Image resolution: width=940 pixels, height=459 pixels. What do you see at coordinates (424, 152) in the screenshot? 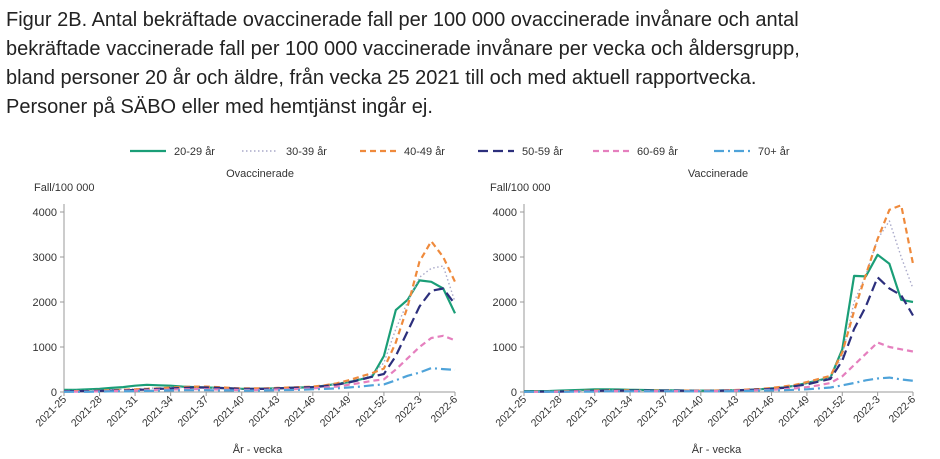
I see `legend-label: 40-49 år` at bounding box center [424, 152].